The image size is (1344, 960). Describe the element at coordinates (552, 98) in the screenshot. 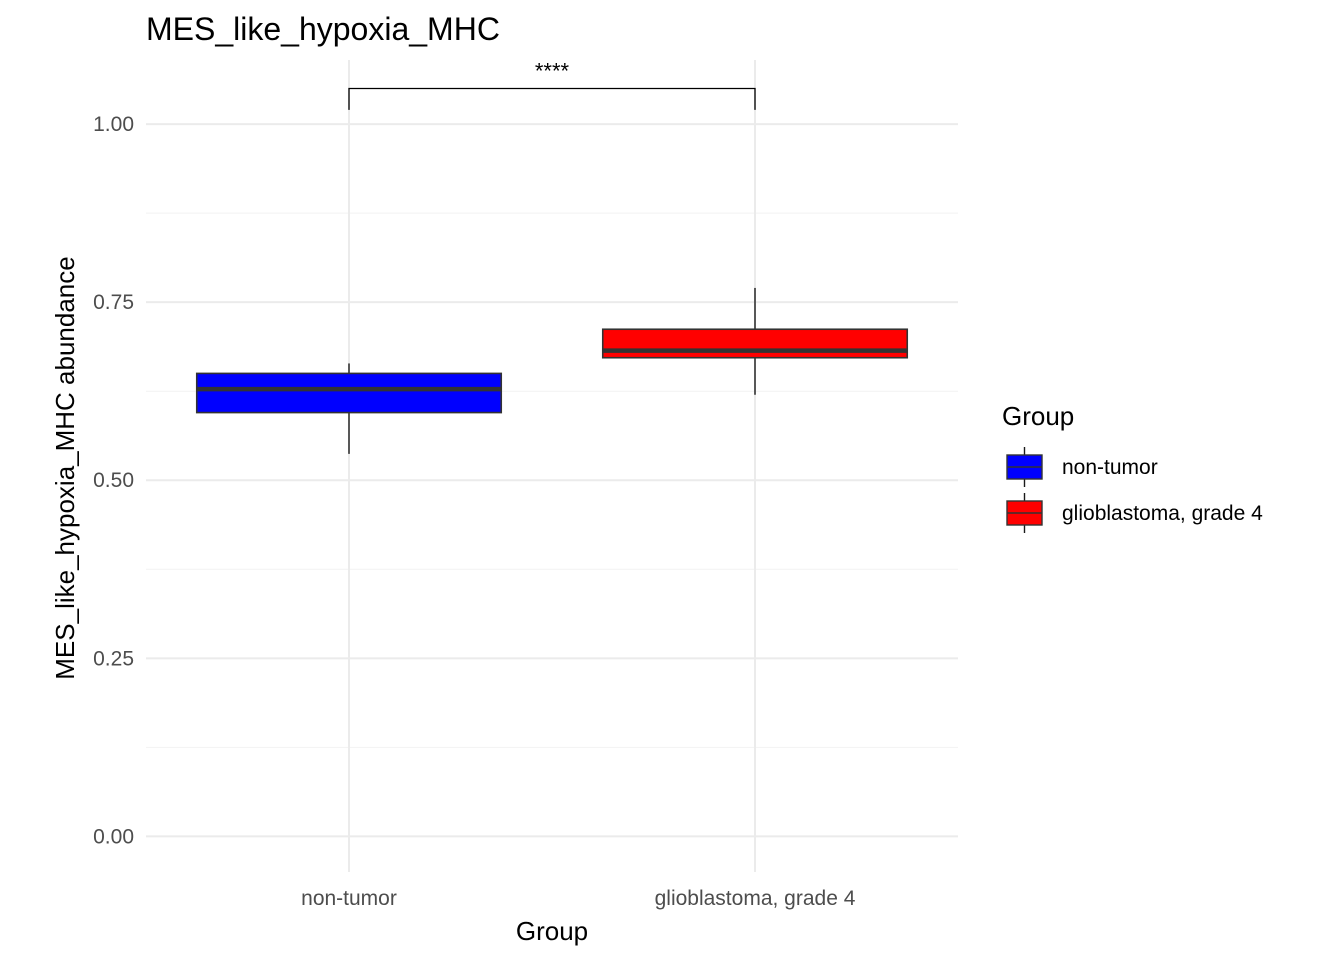

I see `significance-bracket-line` at that location.